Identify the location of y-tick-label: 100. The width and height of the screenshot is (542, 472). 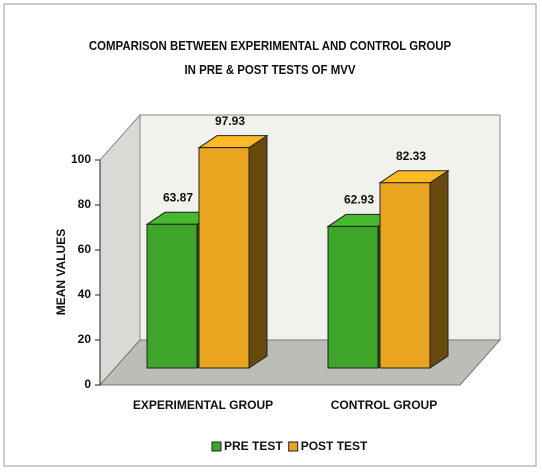
(81, 159).